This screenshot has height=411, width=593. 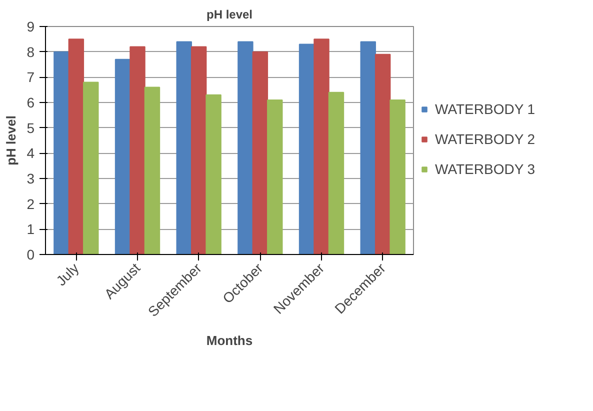 What do you see at coordinates (485, 138) in the screenshot?
I see `legend-label: WATERBODY 2` at bounding box center [485, 138].